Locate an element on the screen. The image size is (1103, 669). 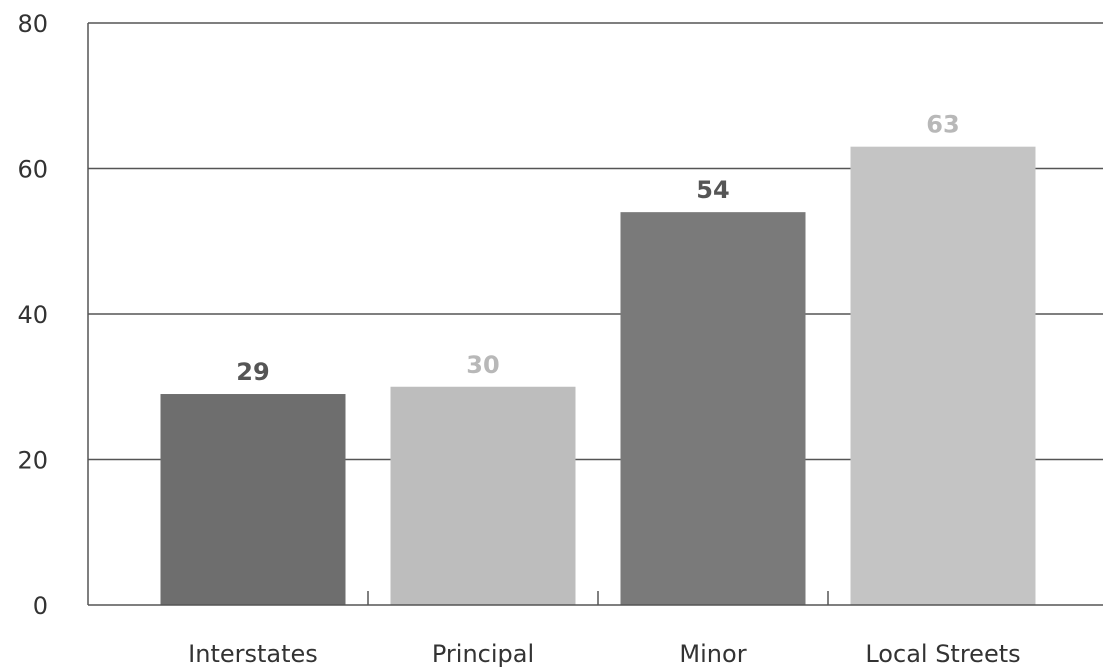
bar-local-streets is located at coordinates (943, 376).